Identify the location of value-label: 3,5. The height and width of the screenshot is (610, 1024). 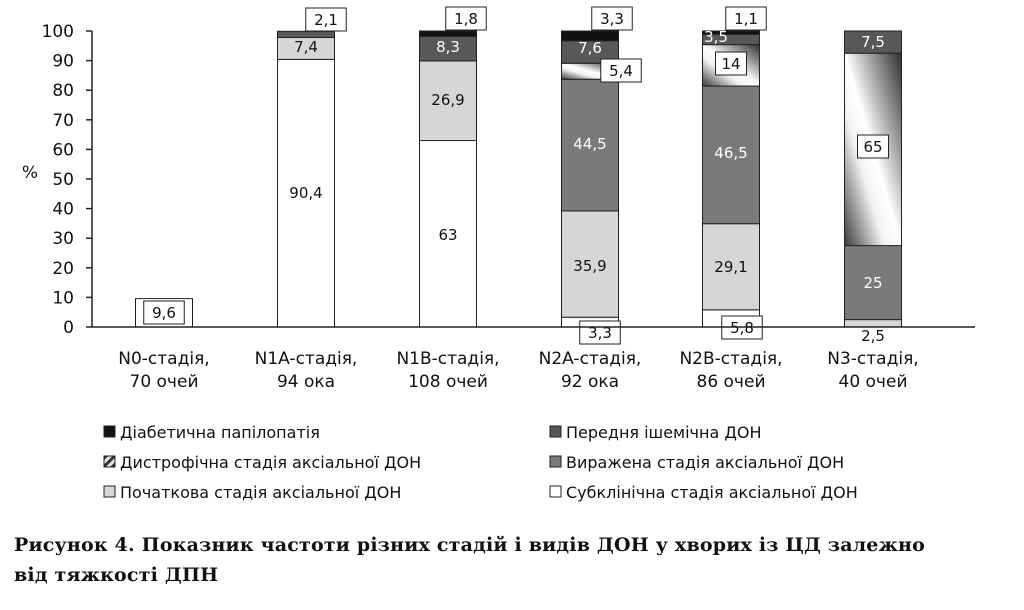
(716, 37).